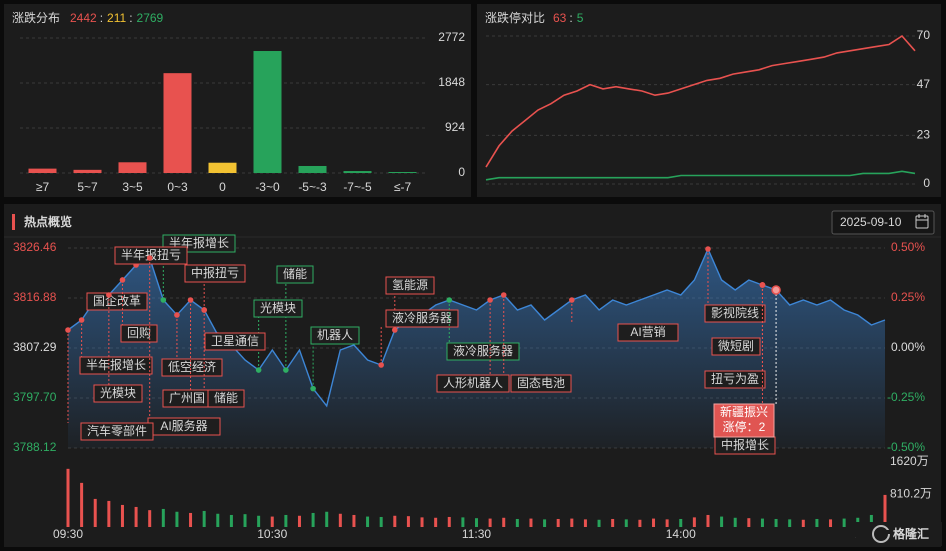 This screenshot has height=551, width=946. What do you see at coordinates (744, 420) in the screenshot?
I see `highlight-box` at bounding box center [744, 420].